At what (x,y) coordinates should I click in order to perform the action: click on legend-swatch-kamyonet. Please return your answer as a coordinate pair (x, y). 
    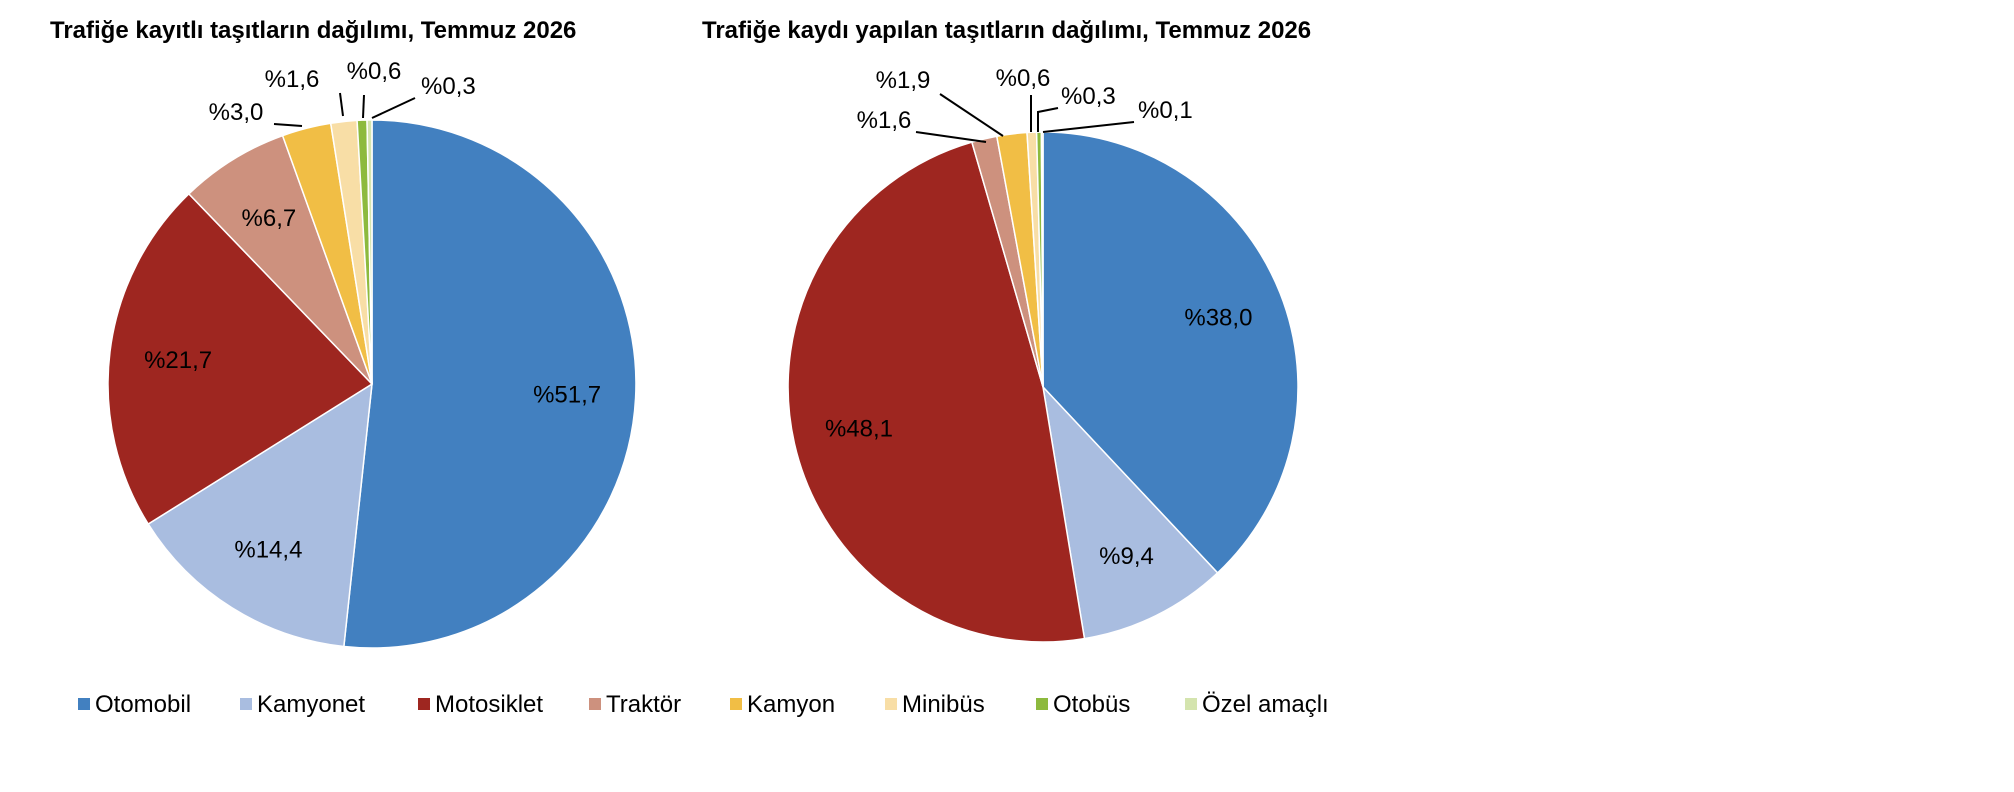
    Looking at the image, I should click on (246, 704).